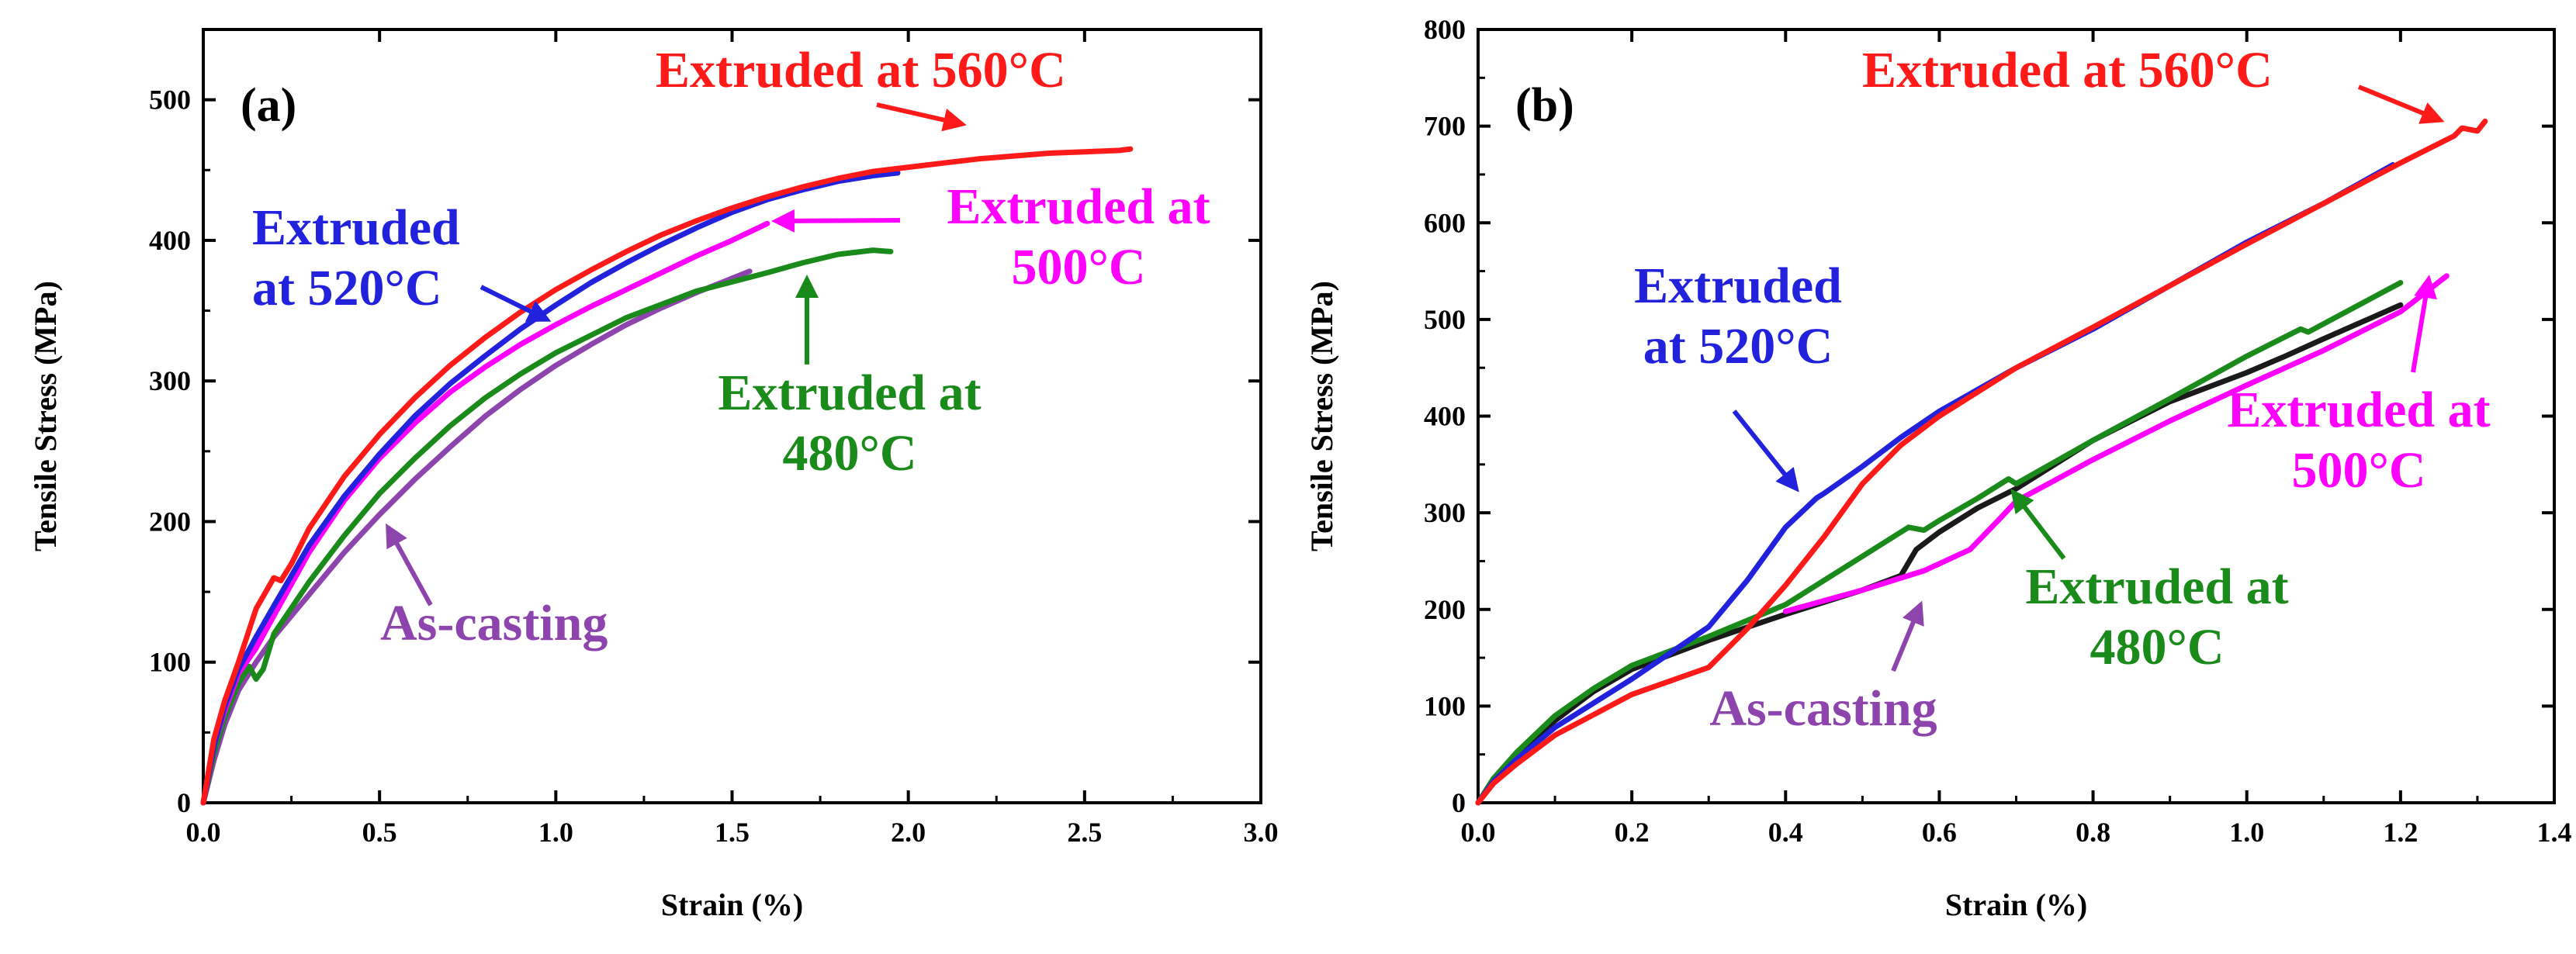  I want to click on y-tick-label: 600, so click(1445, 222).